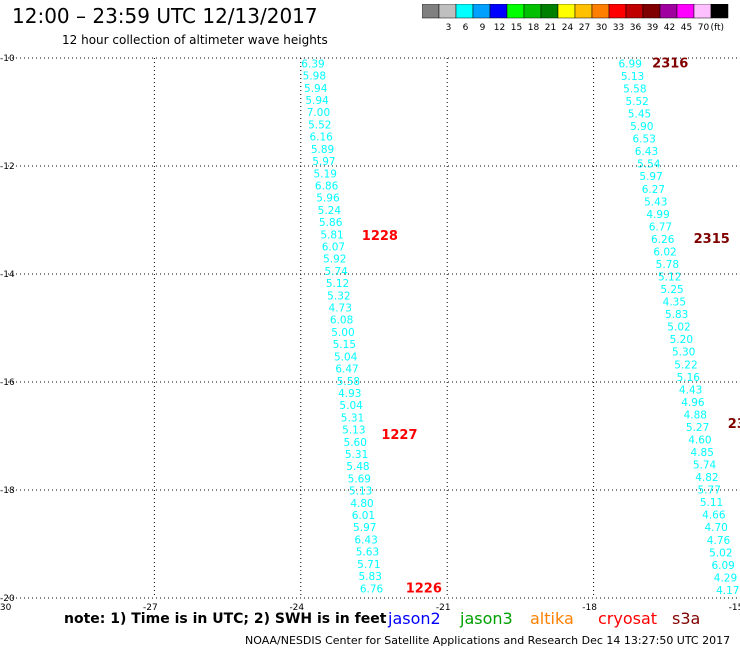 This screenshot has height=650, width=740. Describe the element at coordinates (714, 516) in the screenshot. I see `wave-height-value: 4.66` at that location.